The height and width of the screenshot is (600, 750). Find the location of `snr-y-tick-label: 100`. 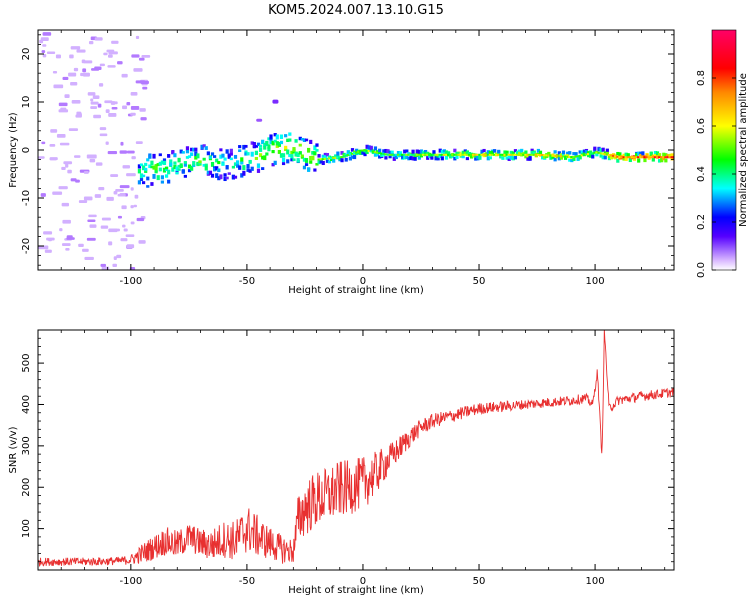

snr-y-tick-label: 100 is located at coordinates (26, 528).